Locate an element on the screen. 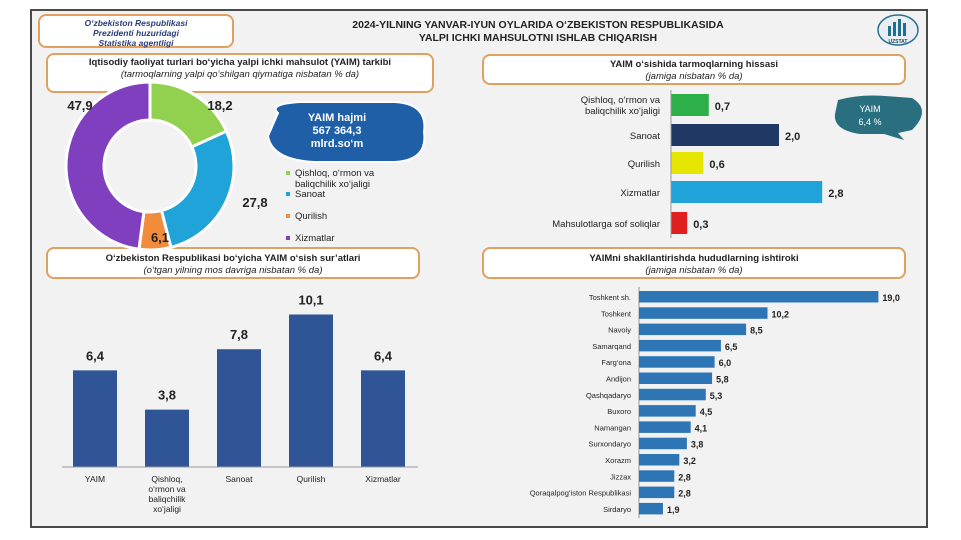 The height and width of the screenshot is (540, 961). growth-value-label: 10,1 is located at coordinates (310, 299).